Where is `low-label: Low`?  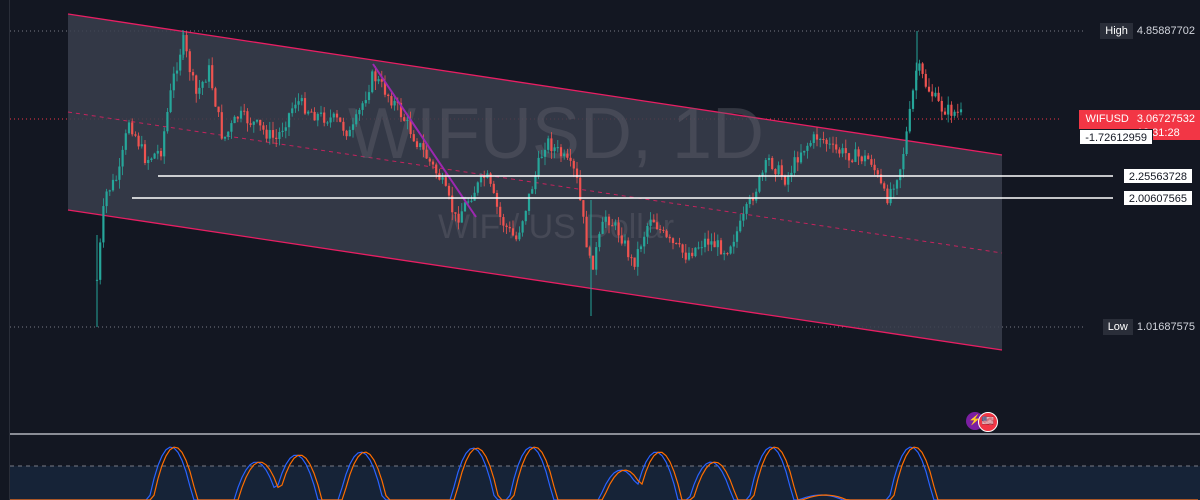 low-label: Low is located at coordinates (1117, 327).